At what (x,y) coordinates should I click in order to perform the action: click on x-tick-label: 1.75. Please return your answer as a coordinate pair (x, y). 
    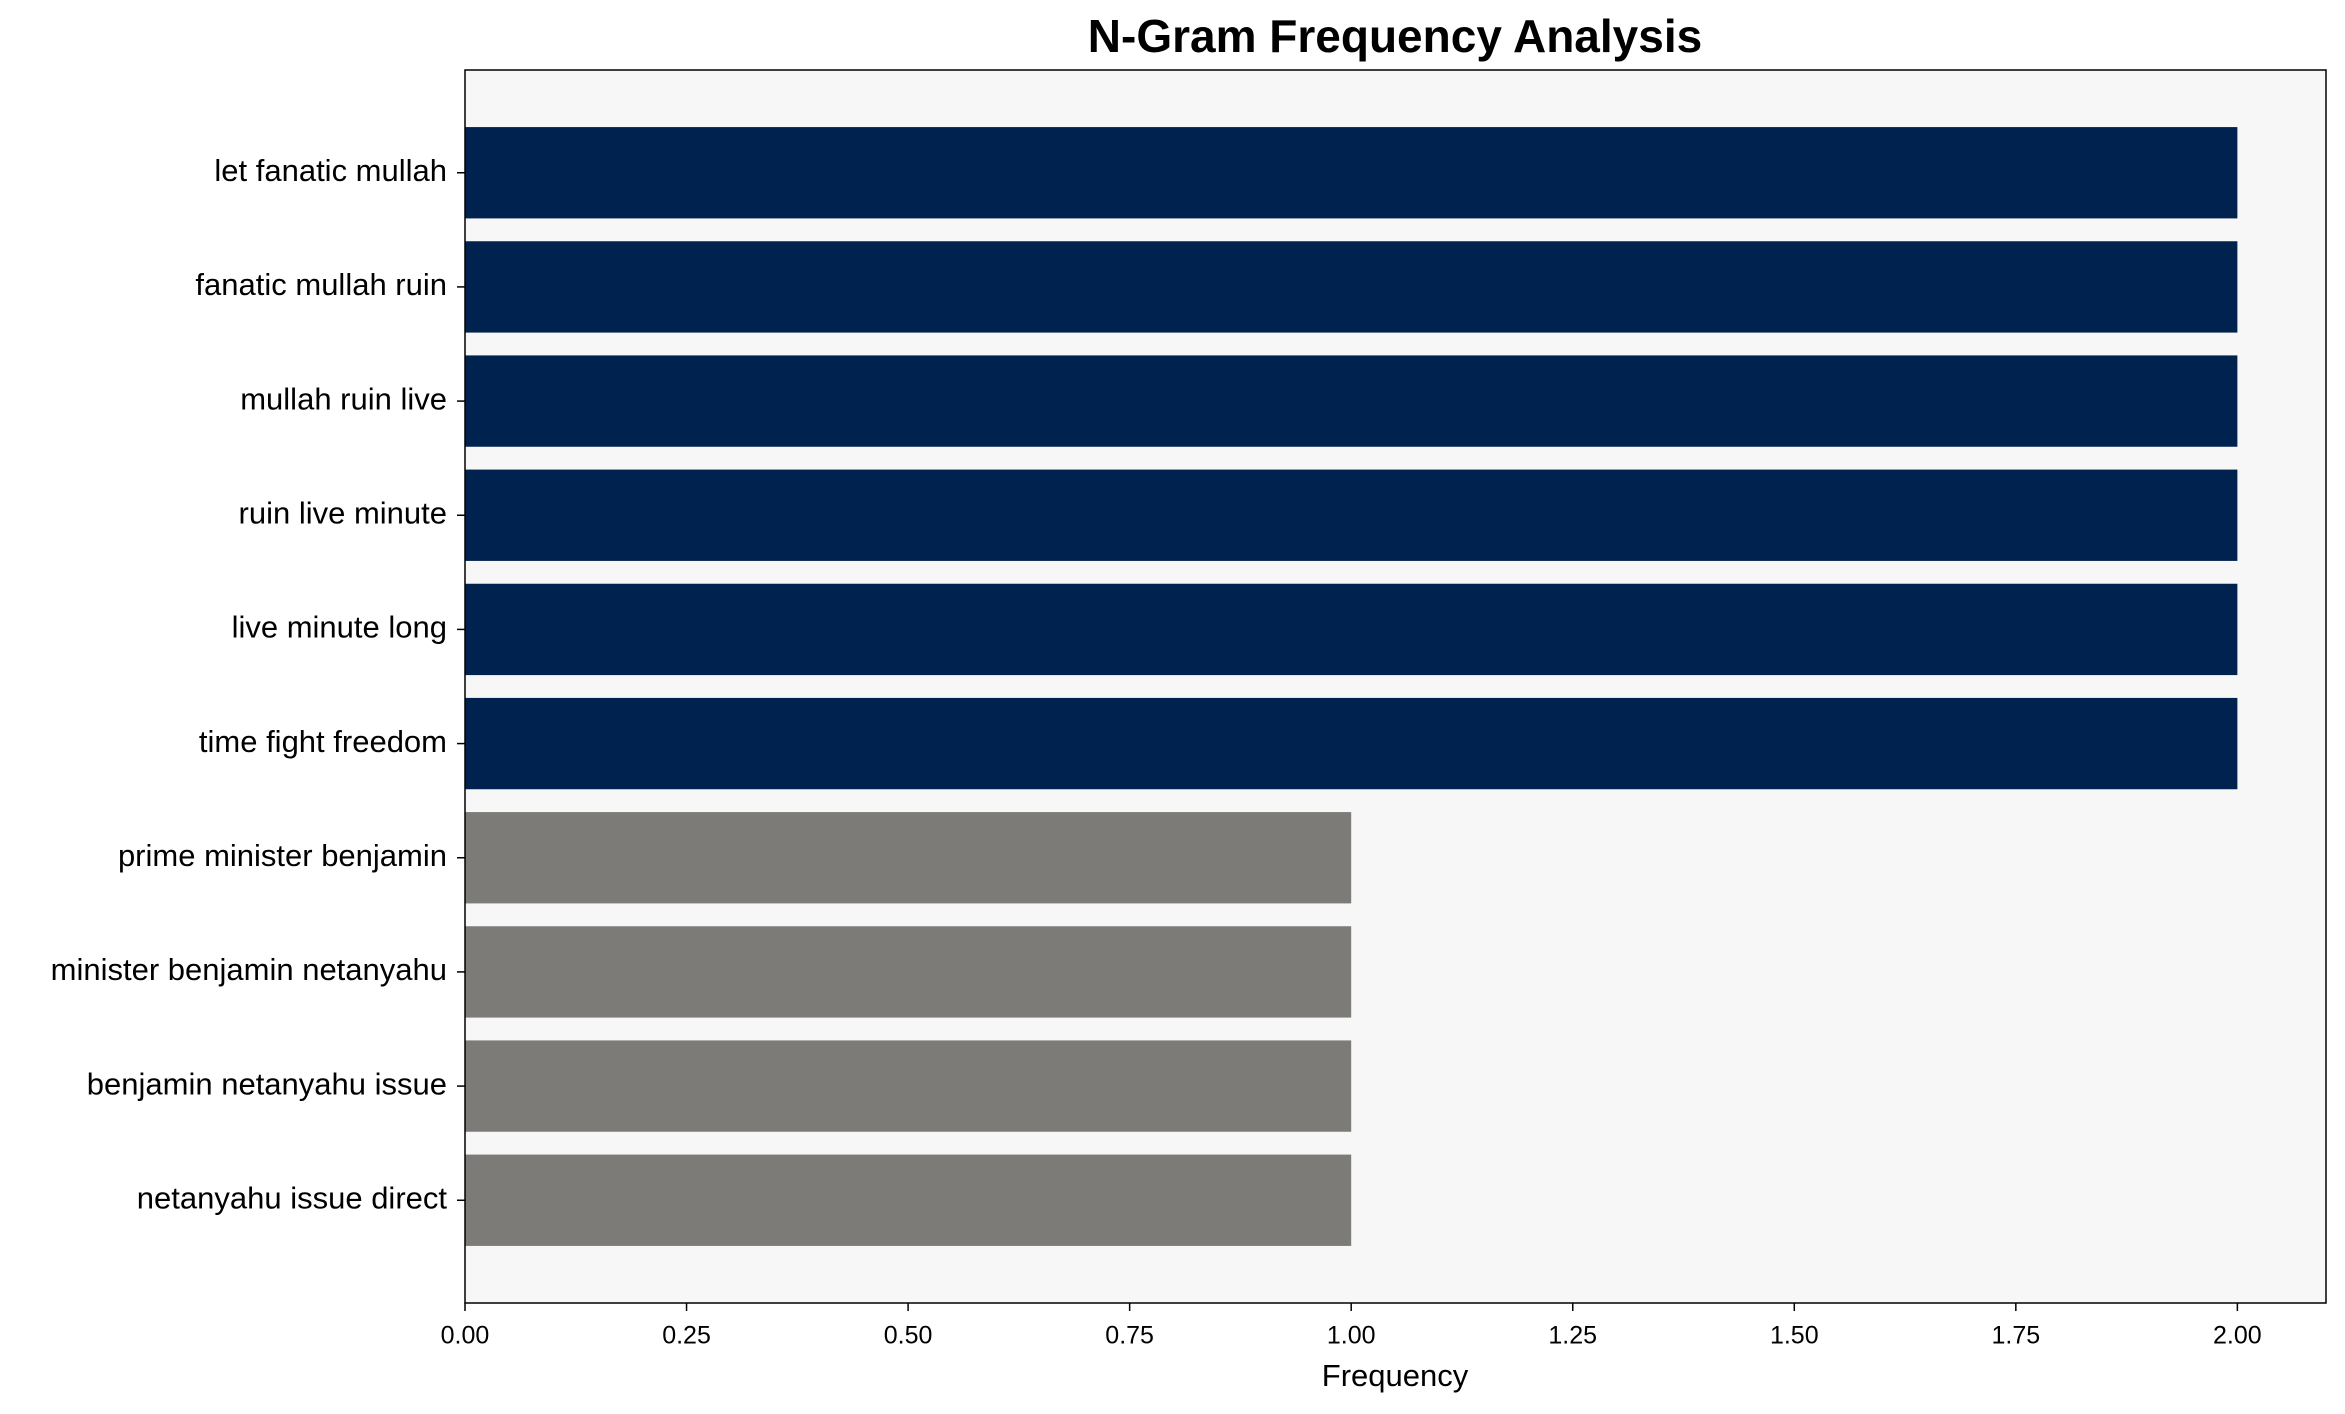
    Looking at the image, I should click on (2015, 1336).